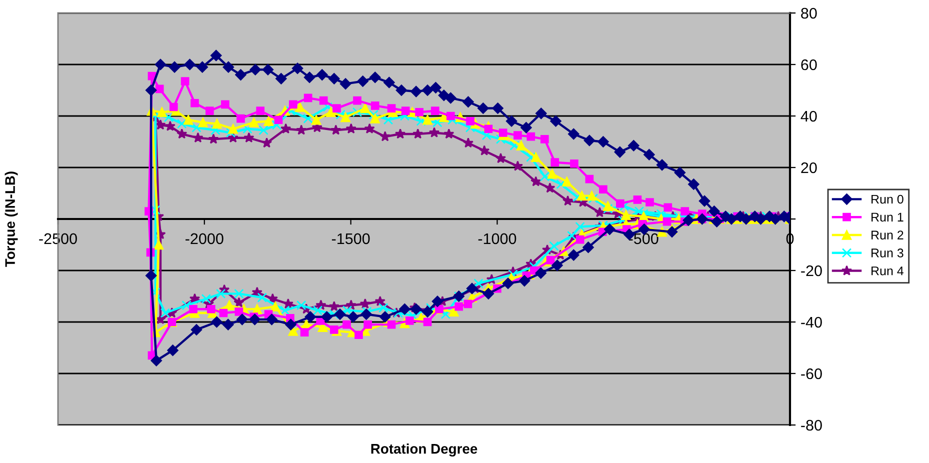 The image size is (929, 463). I want to click on y-tick-label: 40, so click(808, 116).